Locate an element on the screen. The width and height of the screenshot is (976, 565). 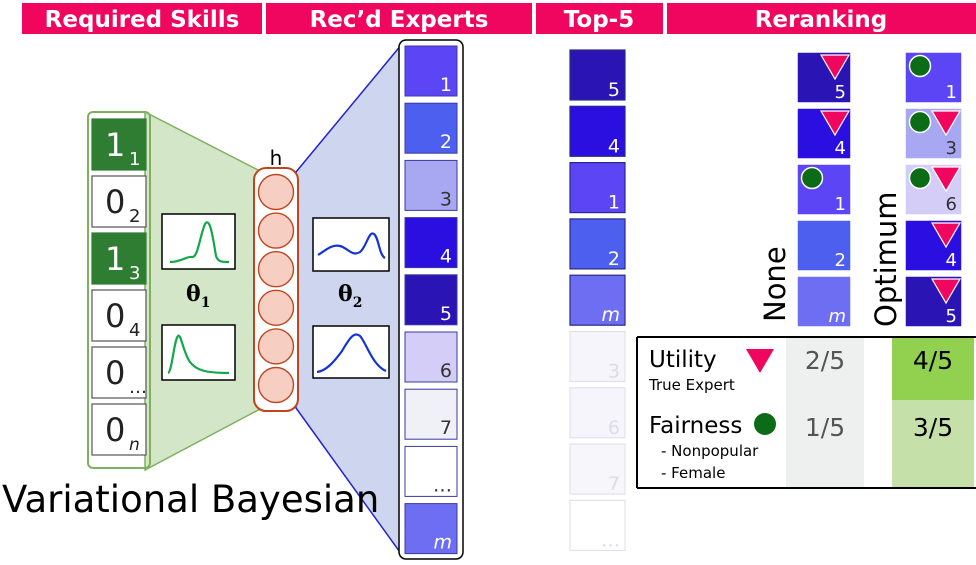
blue-curve is located at coordinates (351, 353).